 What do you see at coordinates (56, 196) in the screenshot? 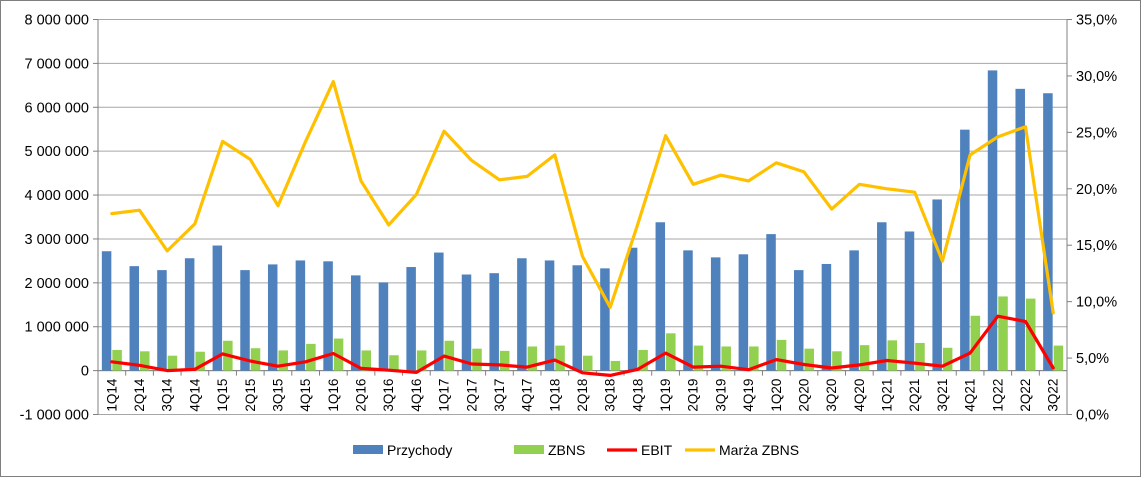
I see `left-tick-label: 4 000 000` at bounding box center [56, 196].